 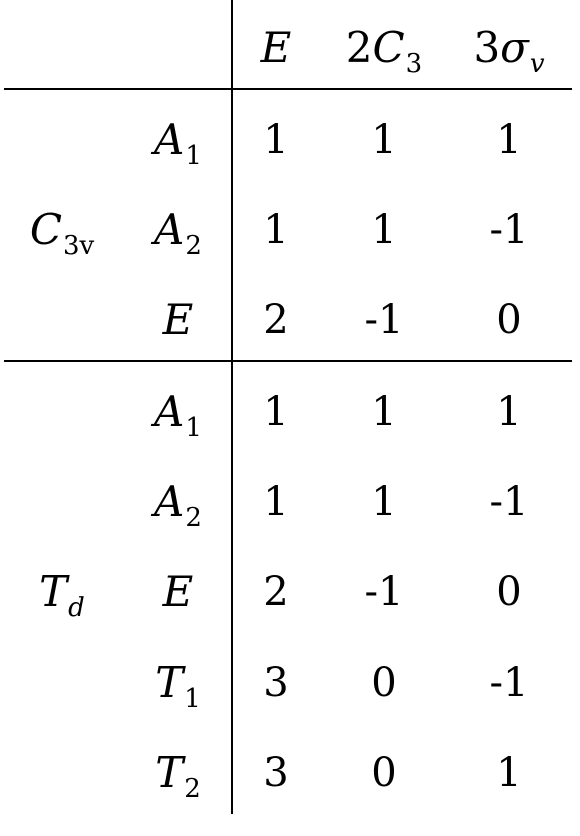 What do you see at coordinates (276, 47) in the screenshot?
I see `column-header-e: E` at bounding box center [276, 47].